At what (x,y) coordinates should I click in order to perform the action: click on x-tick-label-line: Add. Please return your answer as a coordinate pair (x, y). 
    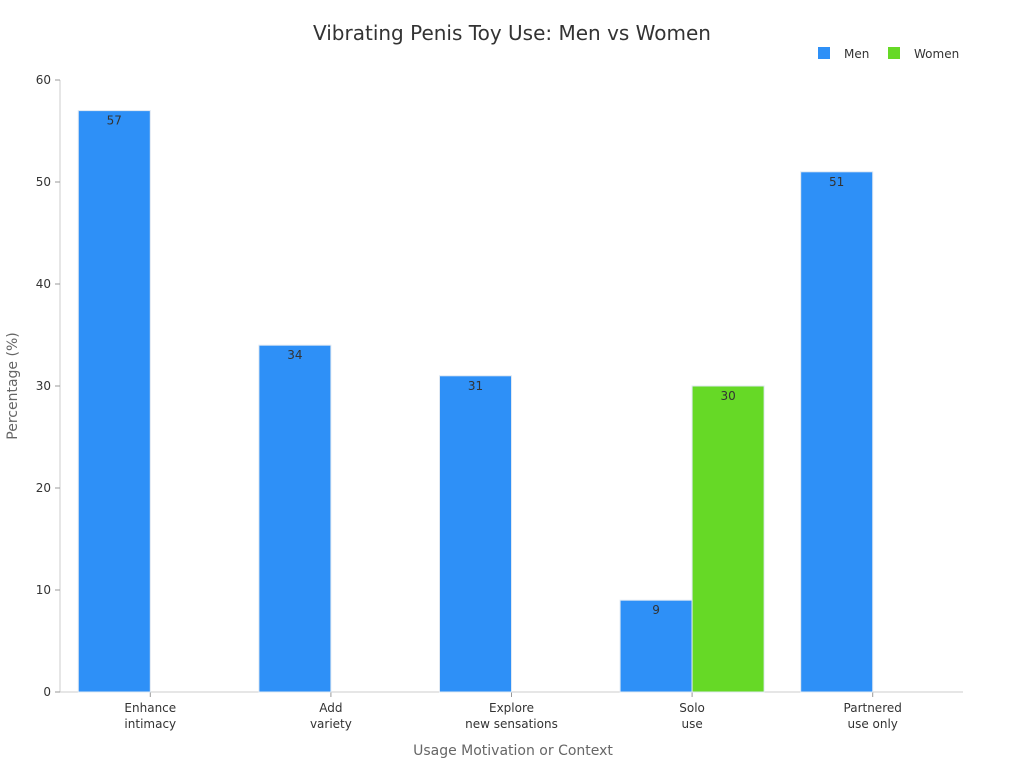
    Looking at the image, I should click on (330, 708).